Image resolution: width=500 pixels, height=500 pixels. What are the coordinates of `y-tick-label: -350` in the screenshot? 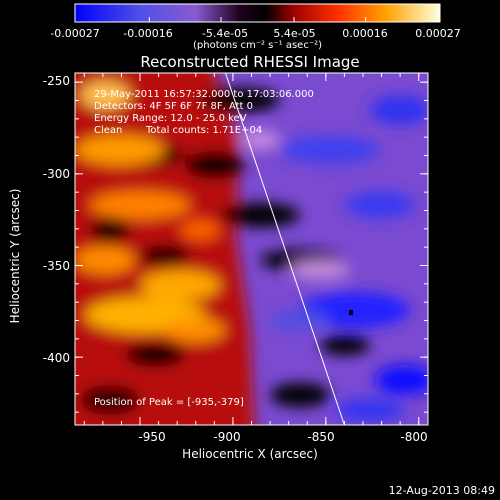 It's located at (56, 266).